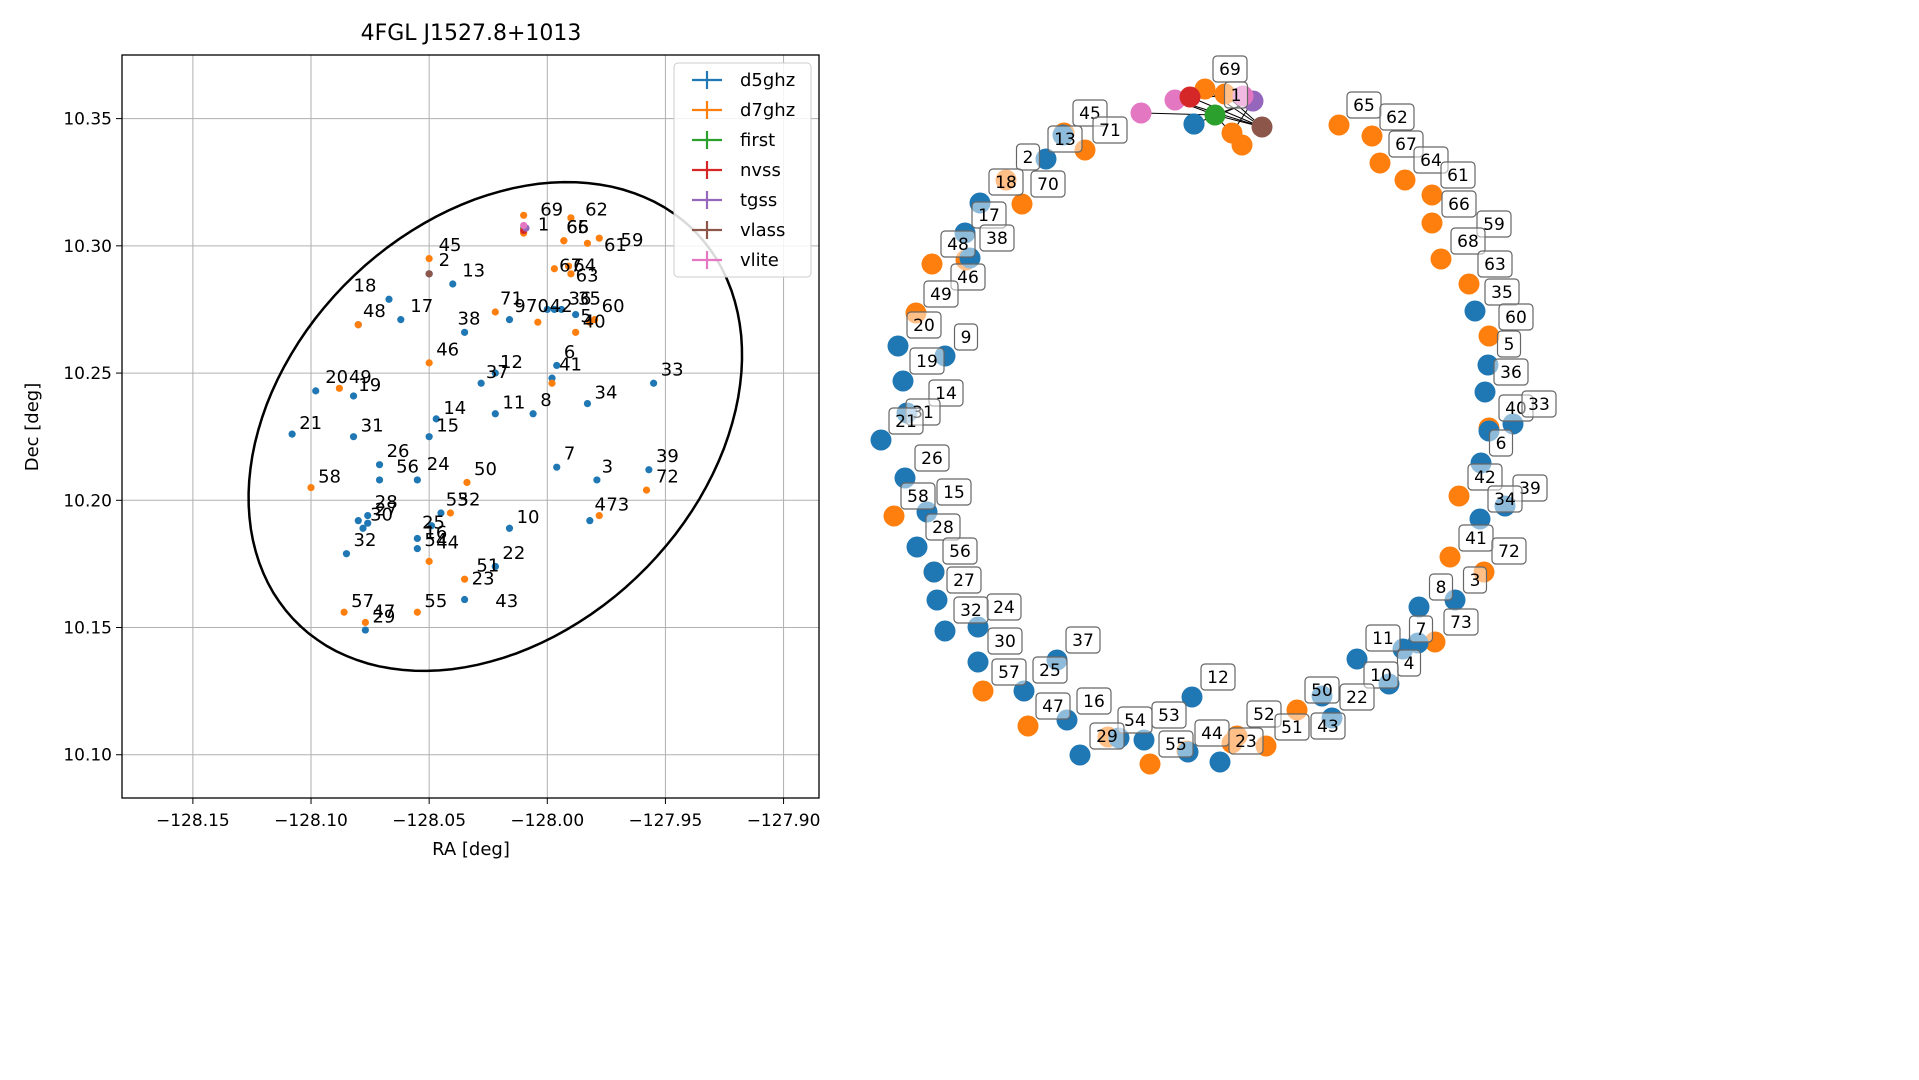 This screenshot has width=1919, height=1080. I want to click on y-tick-label: 10.25, so click(87, 374).